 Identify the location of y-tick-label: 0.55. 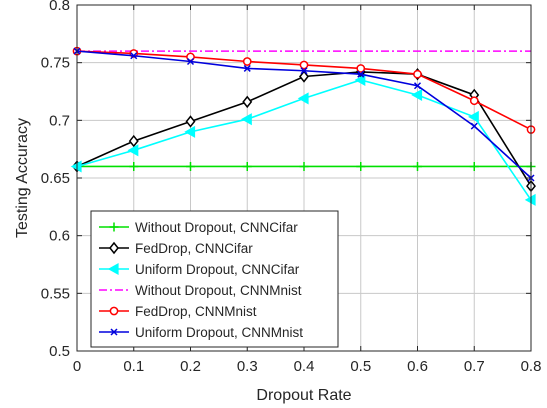
(55, 293).